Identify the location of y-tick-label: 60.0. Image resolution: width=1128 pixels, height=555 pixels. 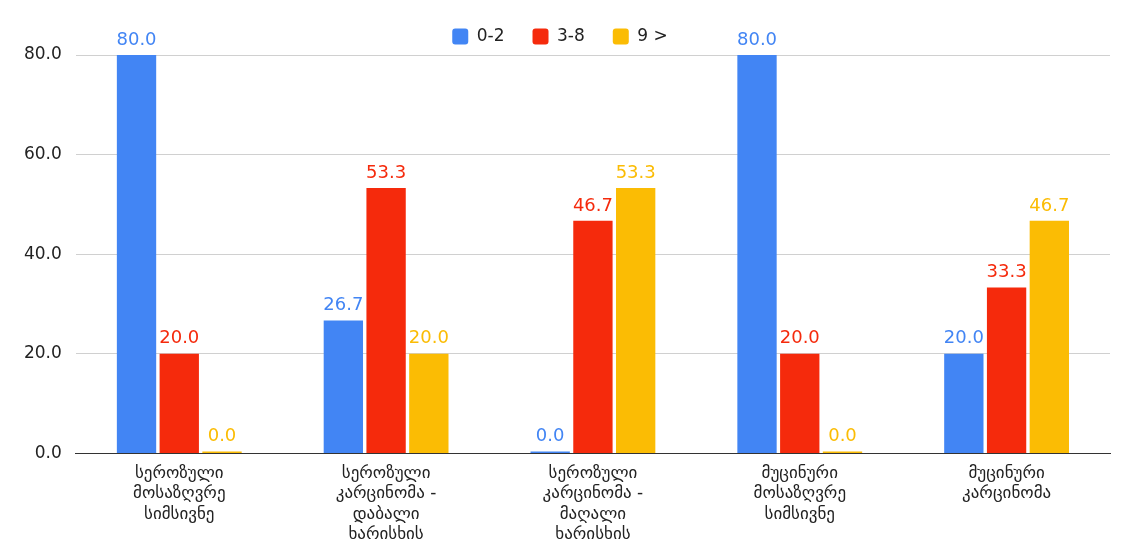
(42, 153).